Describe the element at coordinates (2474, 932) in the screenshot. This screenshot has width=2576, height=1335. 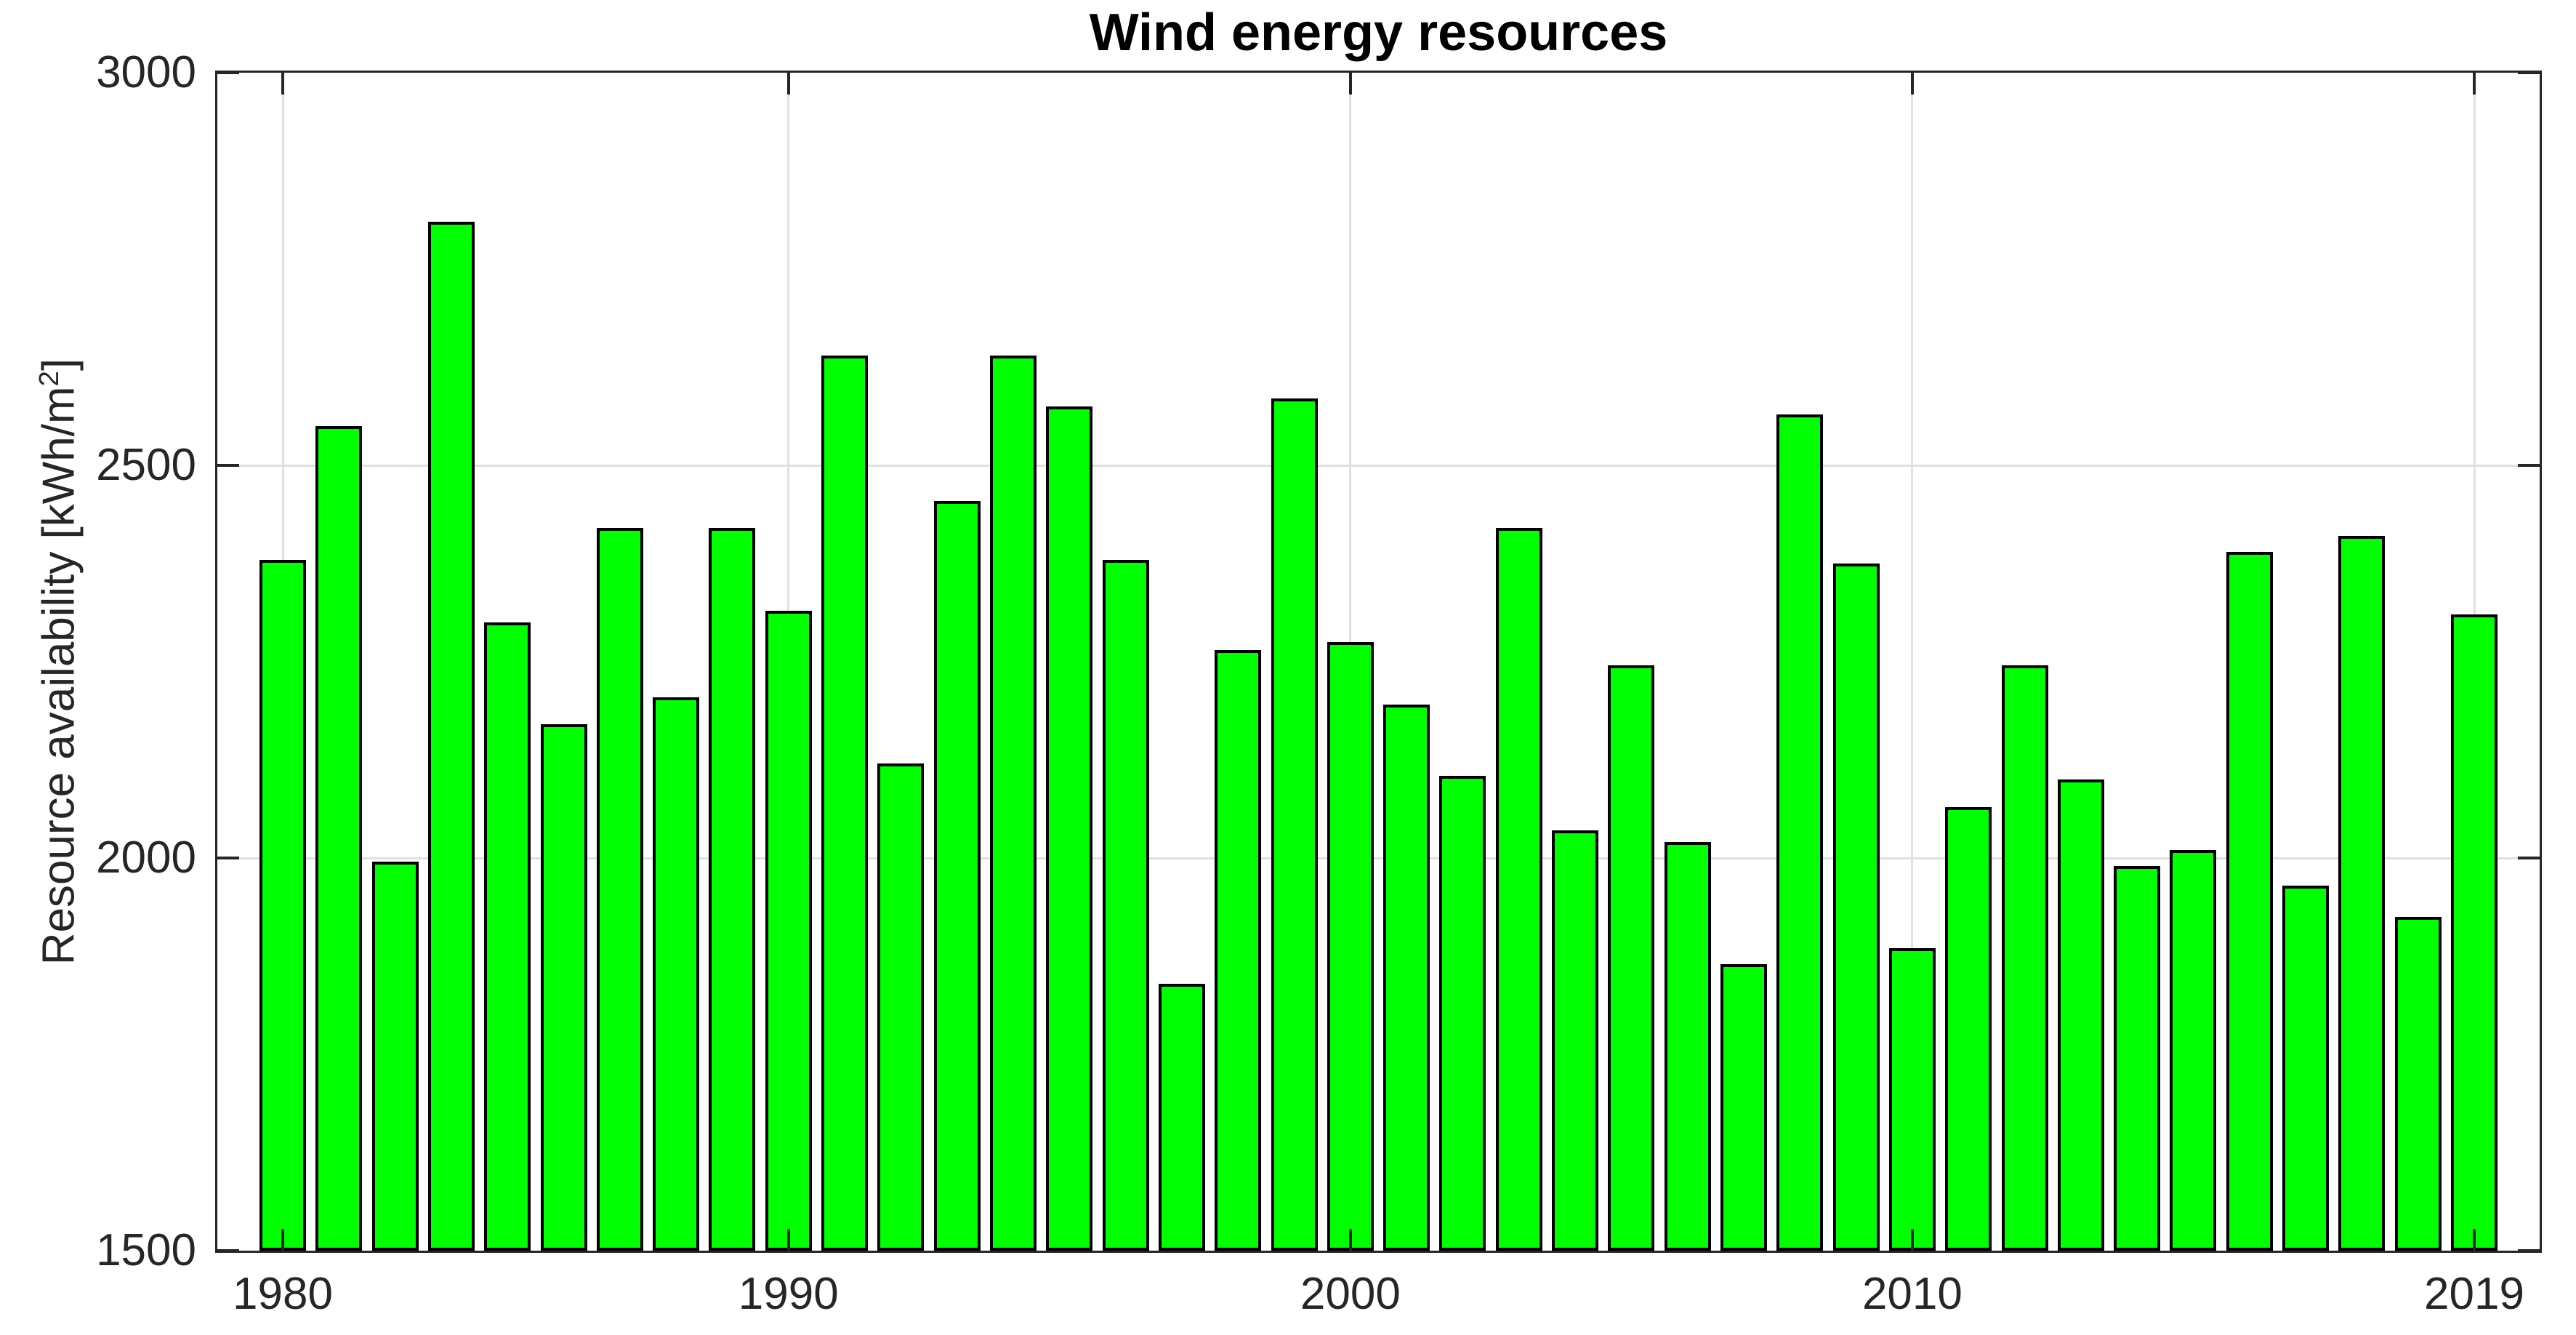
I see `bar-2019` at that location.